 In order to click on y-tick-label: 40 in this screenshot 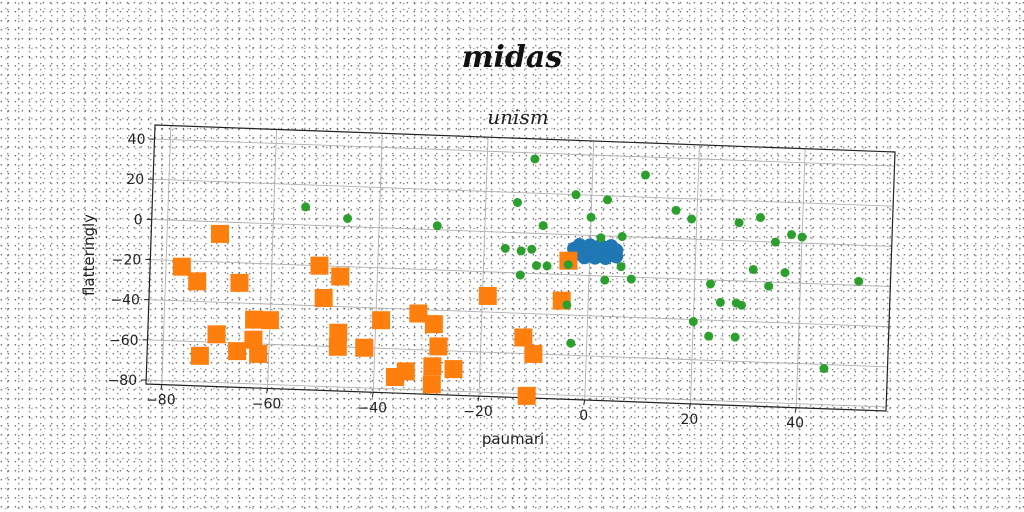, I will do `click(137, 140)`.